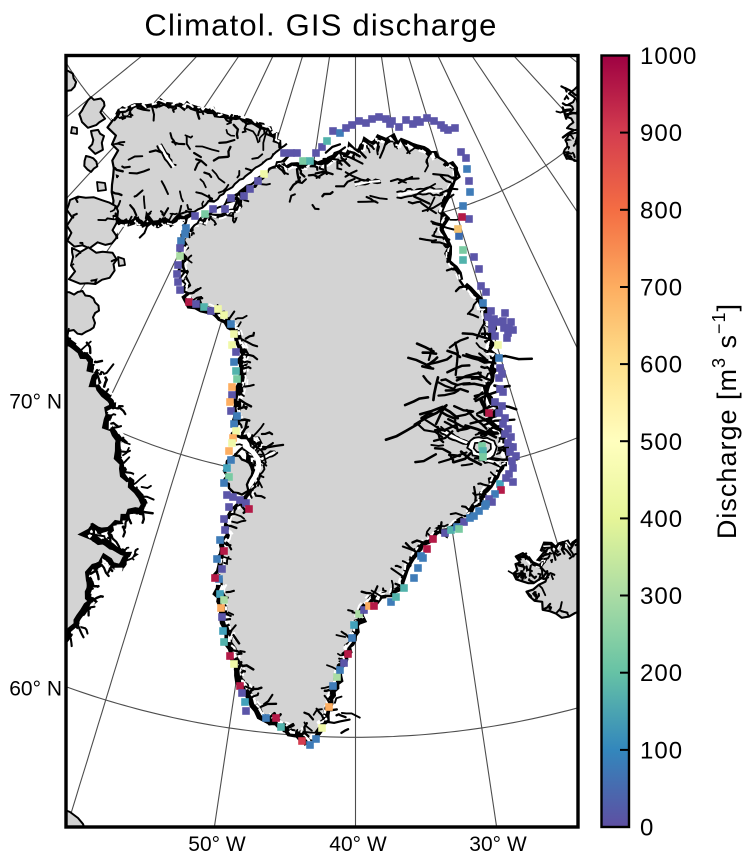  Describe the element at coordinates (647, 828) in the screenshot. I see `svg-text: 0` at that location.